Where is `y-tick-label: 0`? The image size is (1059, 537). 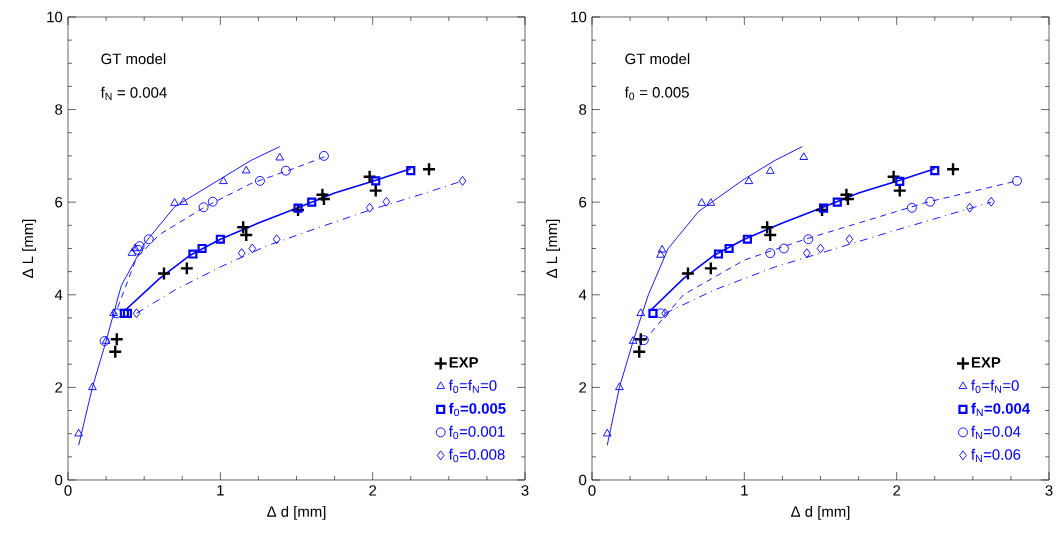 y-tick-label: 0 is located at coordinates (583, 480).